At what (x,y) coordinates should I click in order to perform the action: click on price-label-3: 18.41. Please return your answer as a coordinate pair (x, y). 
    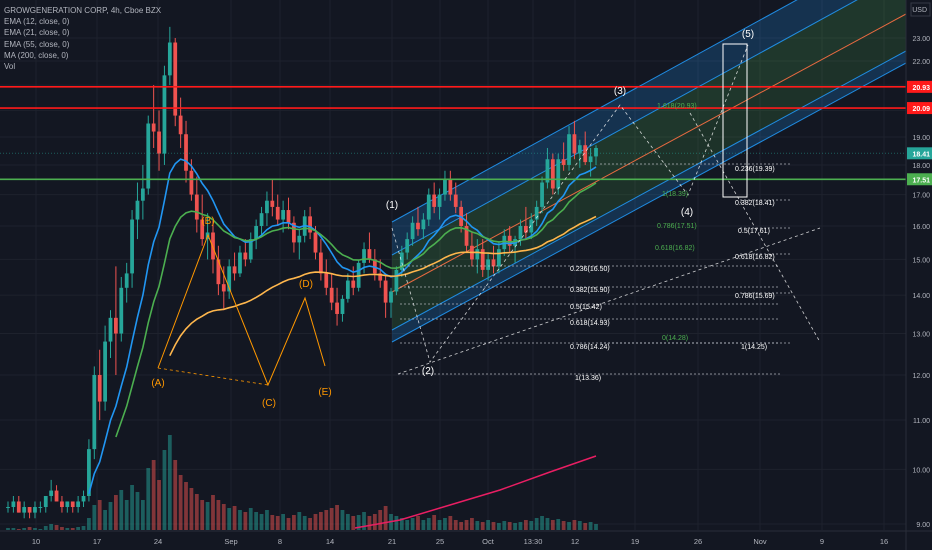
    Looking at the image, I should click on (921, 154).